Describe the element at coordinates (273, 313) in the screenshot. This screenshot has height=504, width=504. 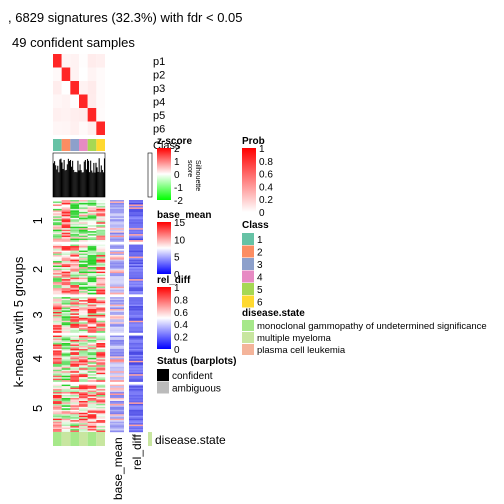
I see `disease-legend-title: disease.state` at that location.